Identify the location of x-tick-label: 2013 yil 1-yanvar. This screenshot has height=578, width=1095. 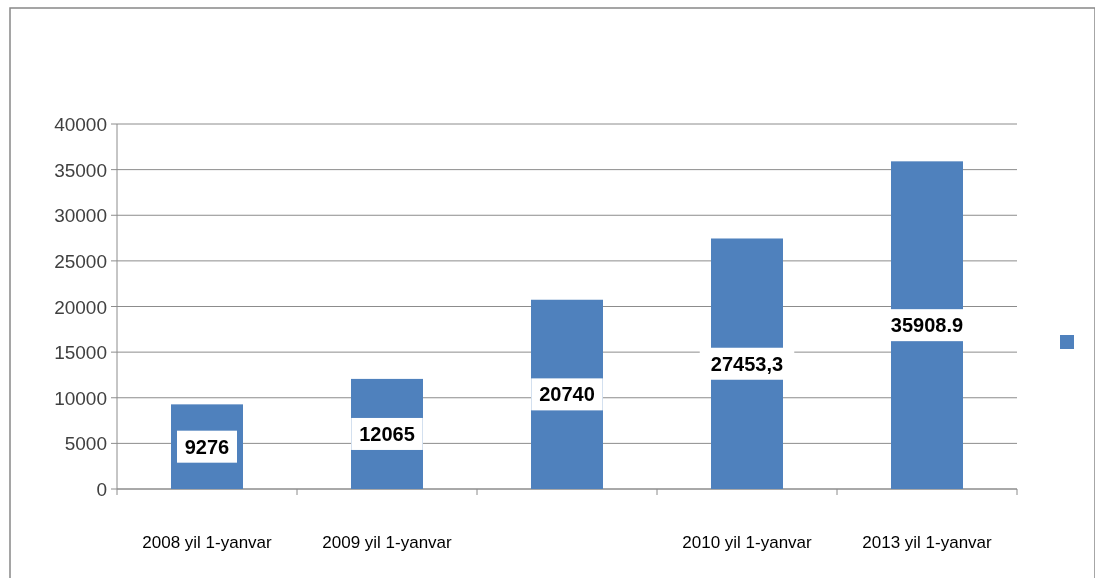
(927, 542).